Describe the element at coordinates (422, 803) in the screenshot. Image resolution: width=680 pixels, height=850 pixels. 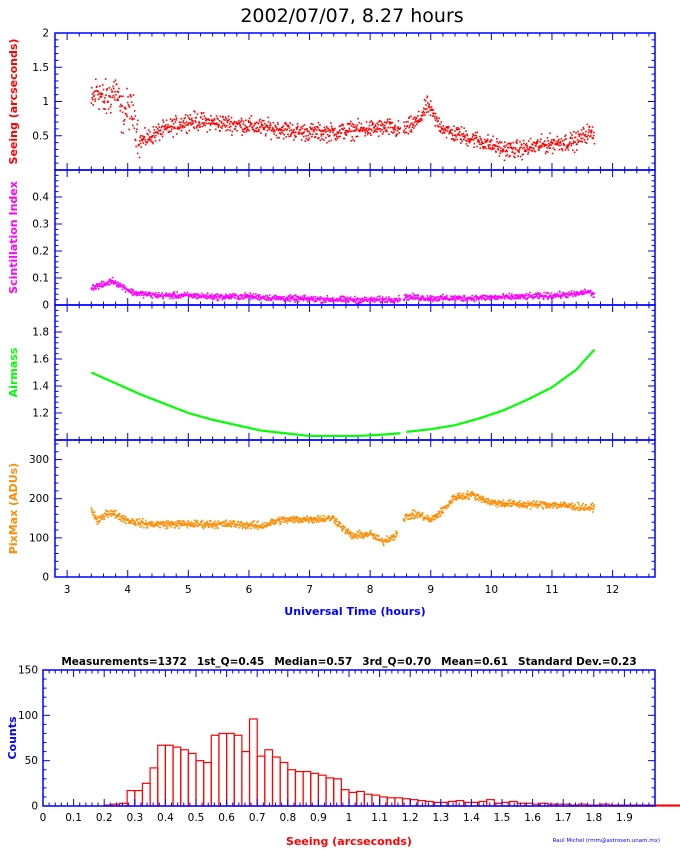
I see `histogram-bar` at that location.